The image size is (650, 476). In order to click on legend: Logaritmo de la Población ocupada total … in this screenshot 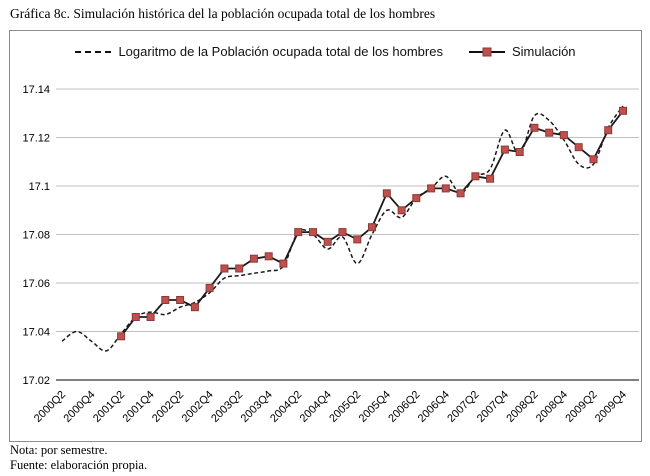, I will do `click(325, 51)`.